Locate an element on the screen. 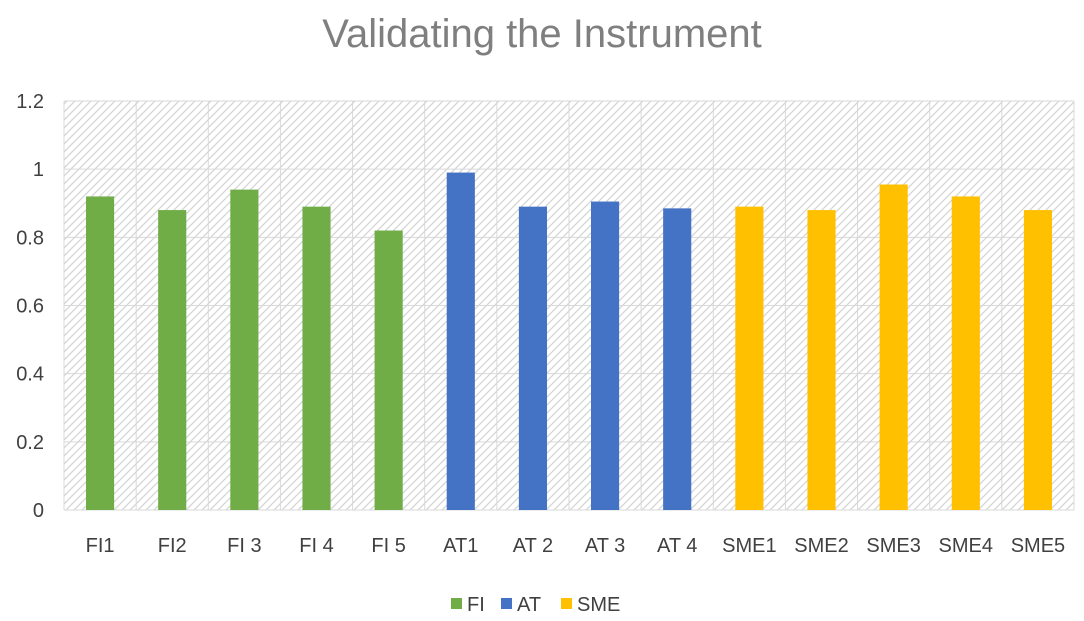  y-tick-label: 0.2 is located at coordinates (30, 443).